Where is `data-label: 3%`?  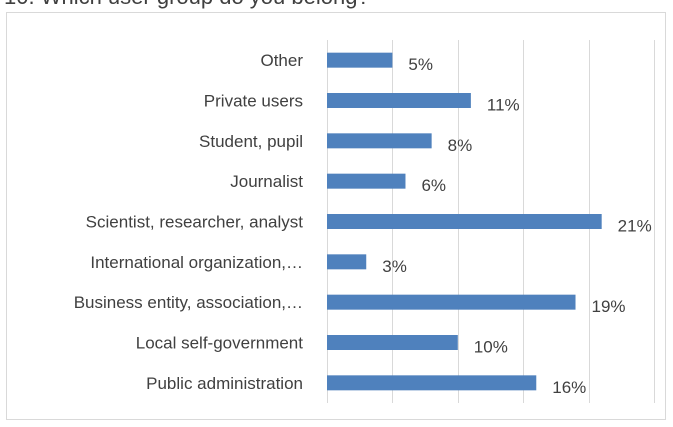 data-label: 3% is located at coordinates (394, 266).